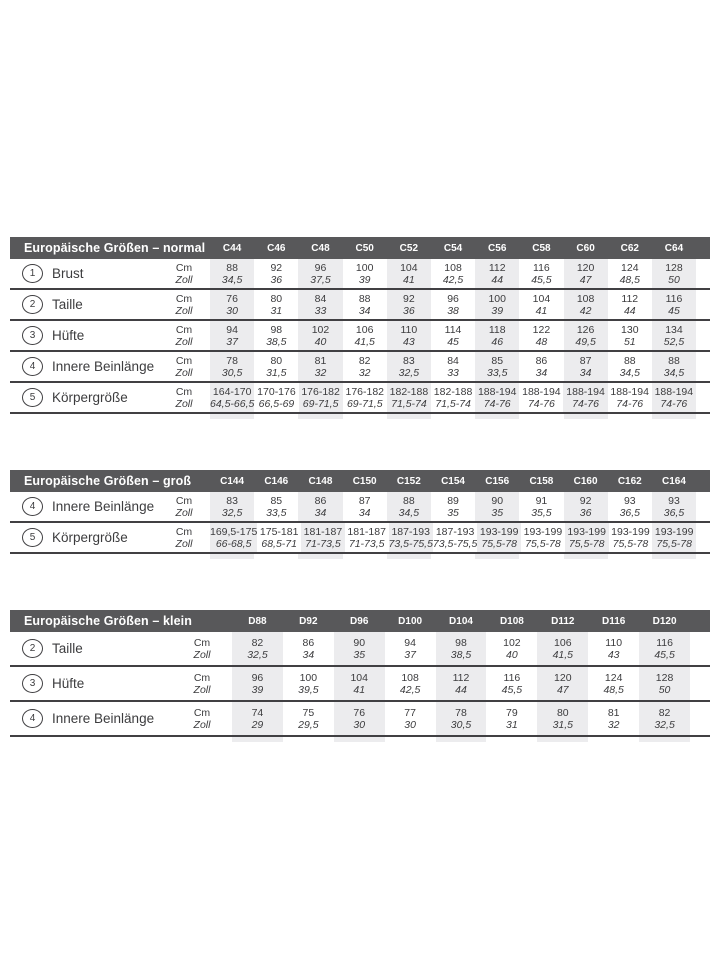  I want to click on cm-value: 122, so click(541, 329).